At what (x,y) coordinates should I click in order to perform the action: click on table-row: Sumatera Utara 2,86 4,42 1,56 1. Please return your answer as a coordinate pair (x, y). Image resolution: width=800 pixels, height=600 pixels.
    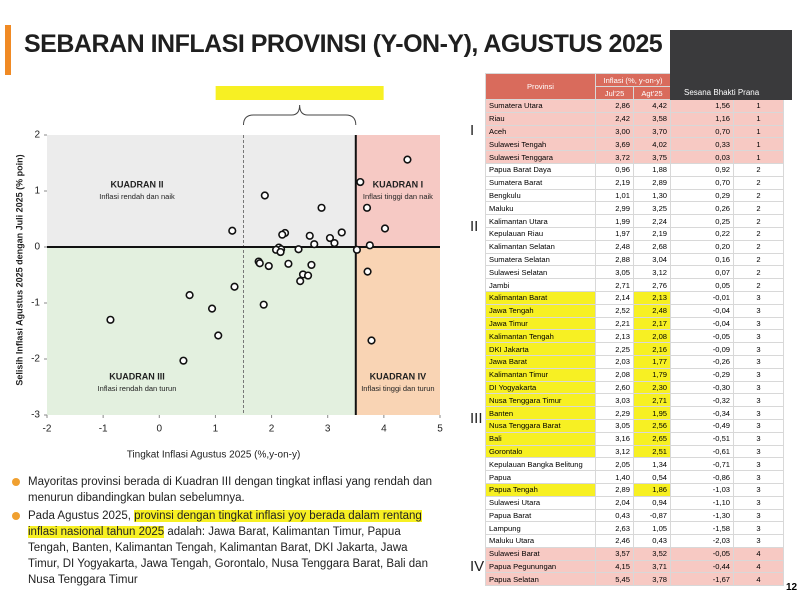
    Looking at the image, I should click on (635, 106).